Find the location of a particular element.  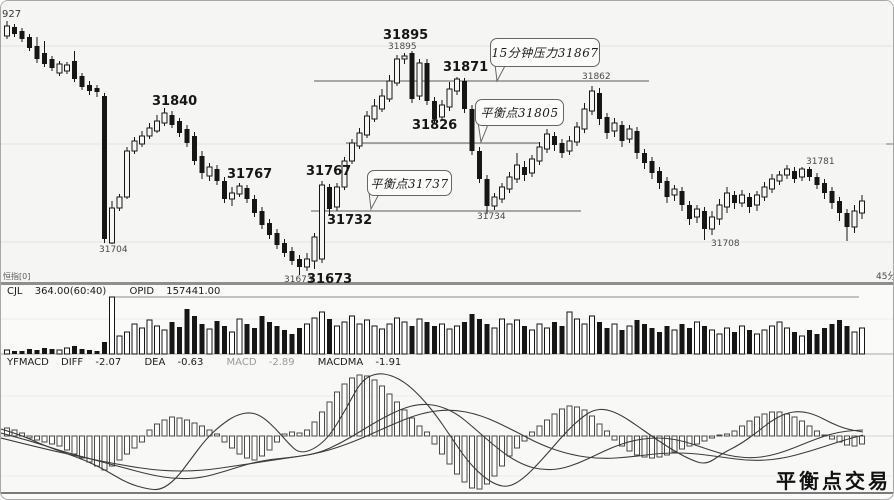

price-label: 31781 is located at coordinates (820, 162).